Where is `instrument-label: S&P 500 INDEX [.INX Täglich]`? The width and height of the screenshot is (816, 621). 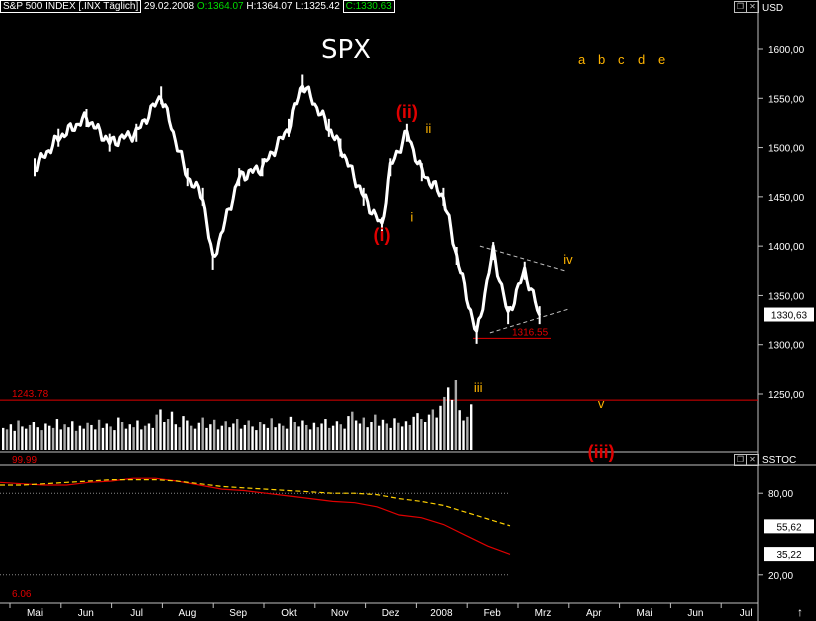 instrument-label: S&P 500 INDEX [.INX Täglich] is located at coordinates (71, 6).